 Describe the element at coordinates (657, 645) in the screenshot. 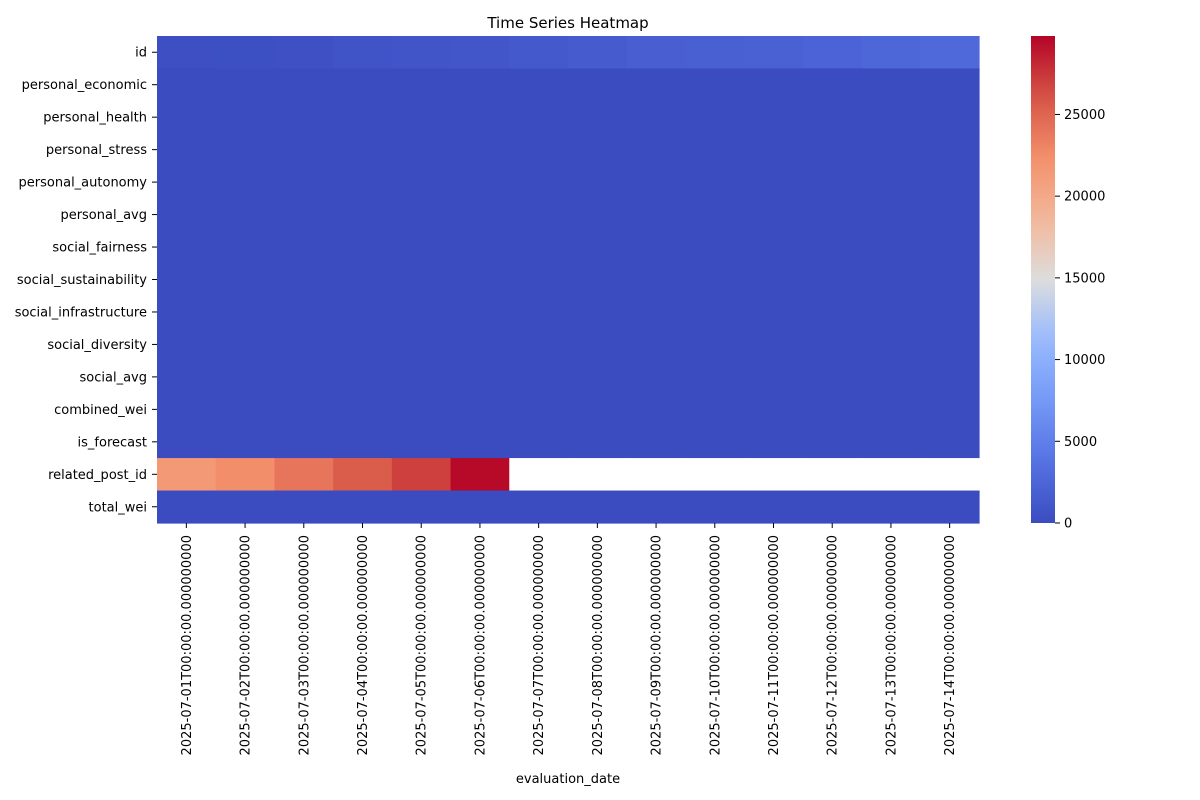

I see `x-tick-label: 2025-07-09T00:00:00.000000000` at that location.